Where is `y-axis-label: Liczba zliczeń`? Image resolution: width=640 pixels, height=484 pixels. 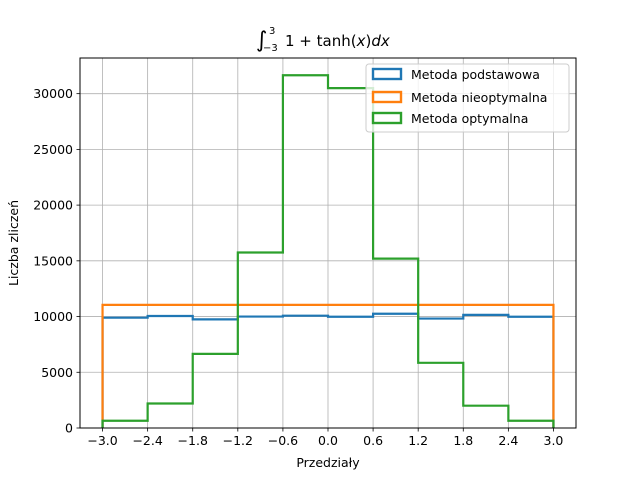
y-axis-label: Liczba zliczeń is located at coordinates (13, 243).